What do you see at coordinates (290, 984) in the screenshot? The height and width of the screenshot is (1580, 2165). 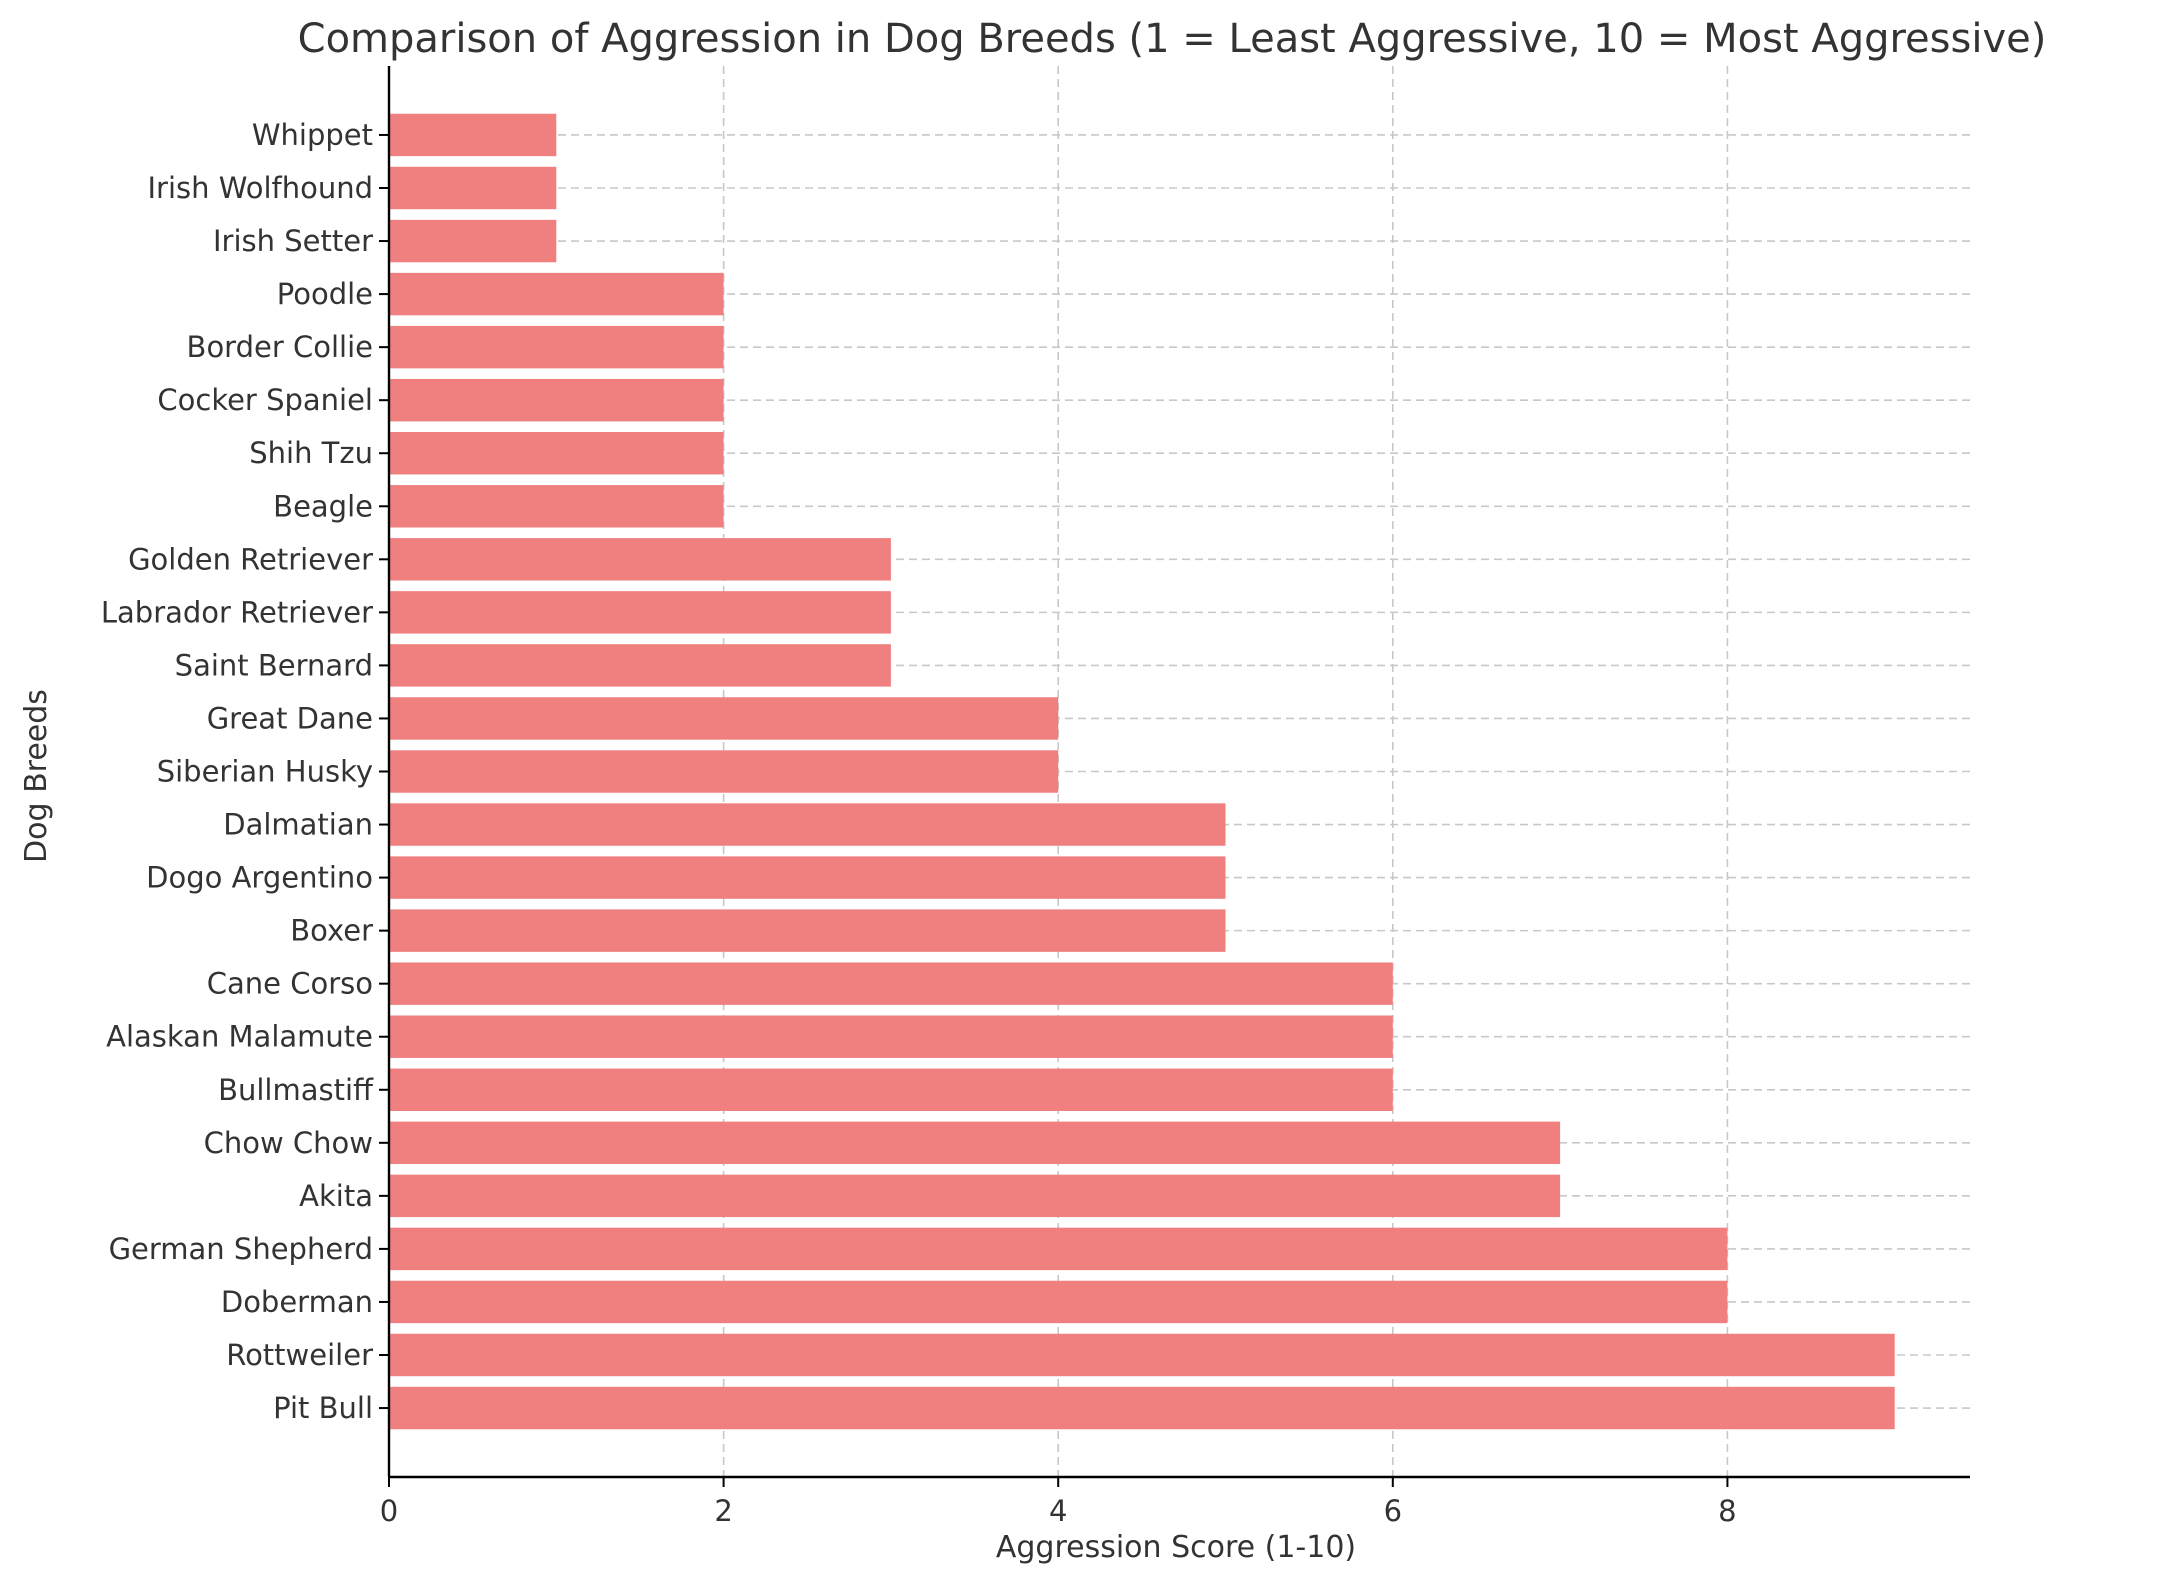 I see `y-tick-label: Cane Corso` at bounding box center [290, 984].